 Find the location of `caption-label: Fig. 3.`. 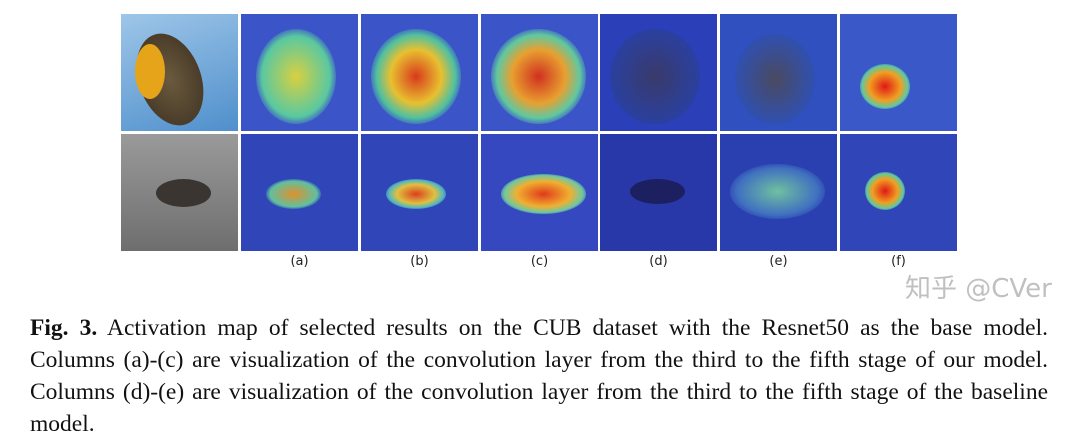

caption-label: Fig. 3. is located at coordinates (64, 328).